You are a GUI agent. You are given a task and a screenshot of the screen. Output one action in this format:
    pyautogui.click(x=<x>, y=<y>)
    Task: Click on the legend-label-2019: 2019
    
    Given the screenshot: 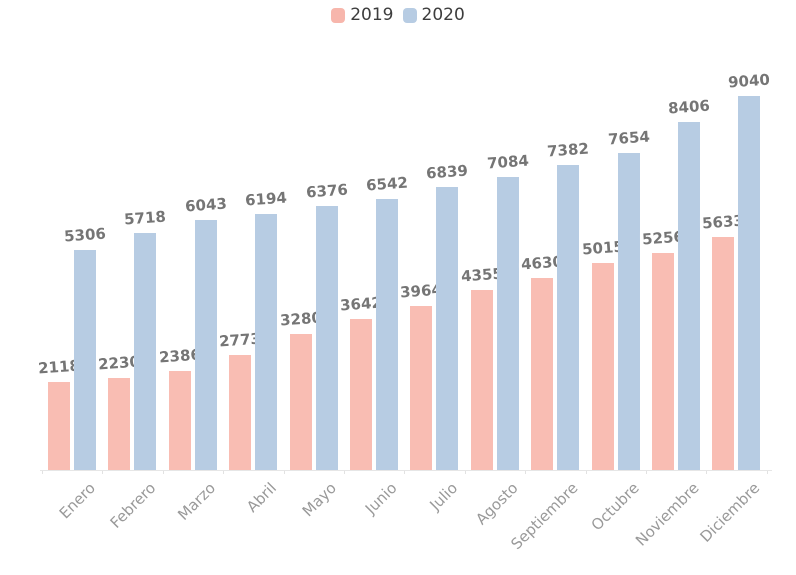 What is the action you would take?
    pyautogui.click(x=372, y=15)
    